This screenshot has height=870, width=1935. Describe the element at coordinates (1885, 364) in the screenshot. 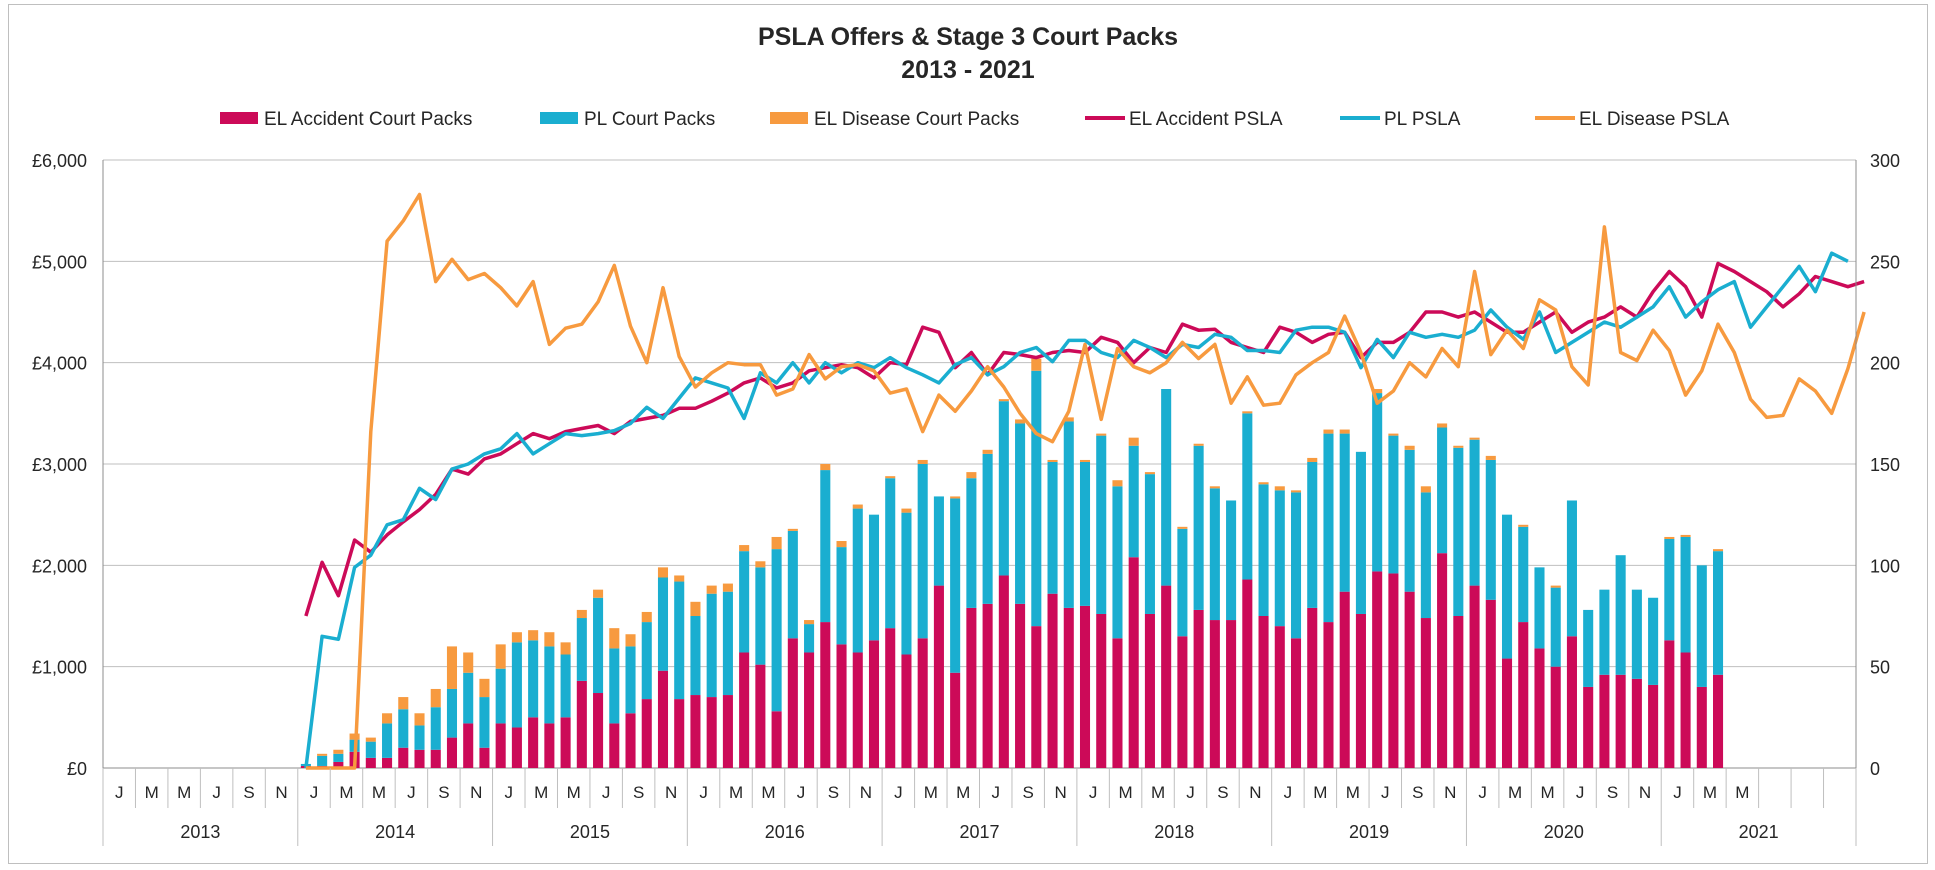

I see `y-right-tick-label: 200` at that location.